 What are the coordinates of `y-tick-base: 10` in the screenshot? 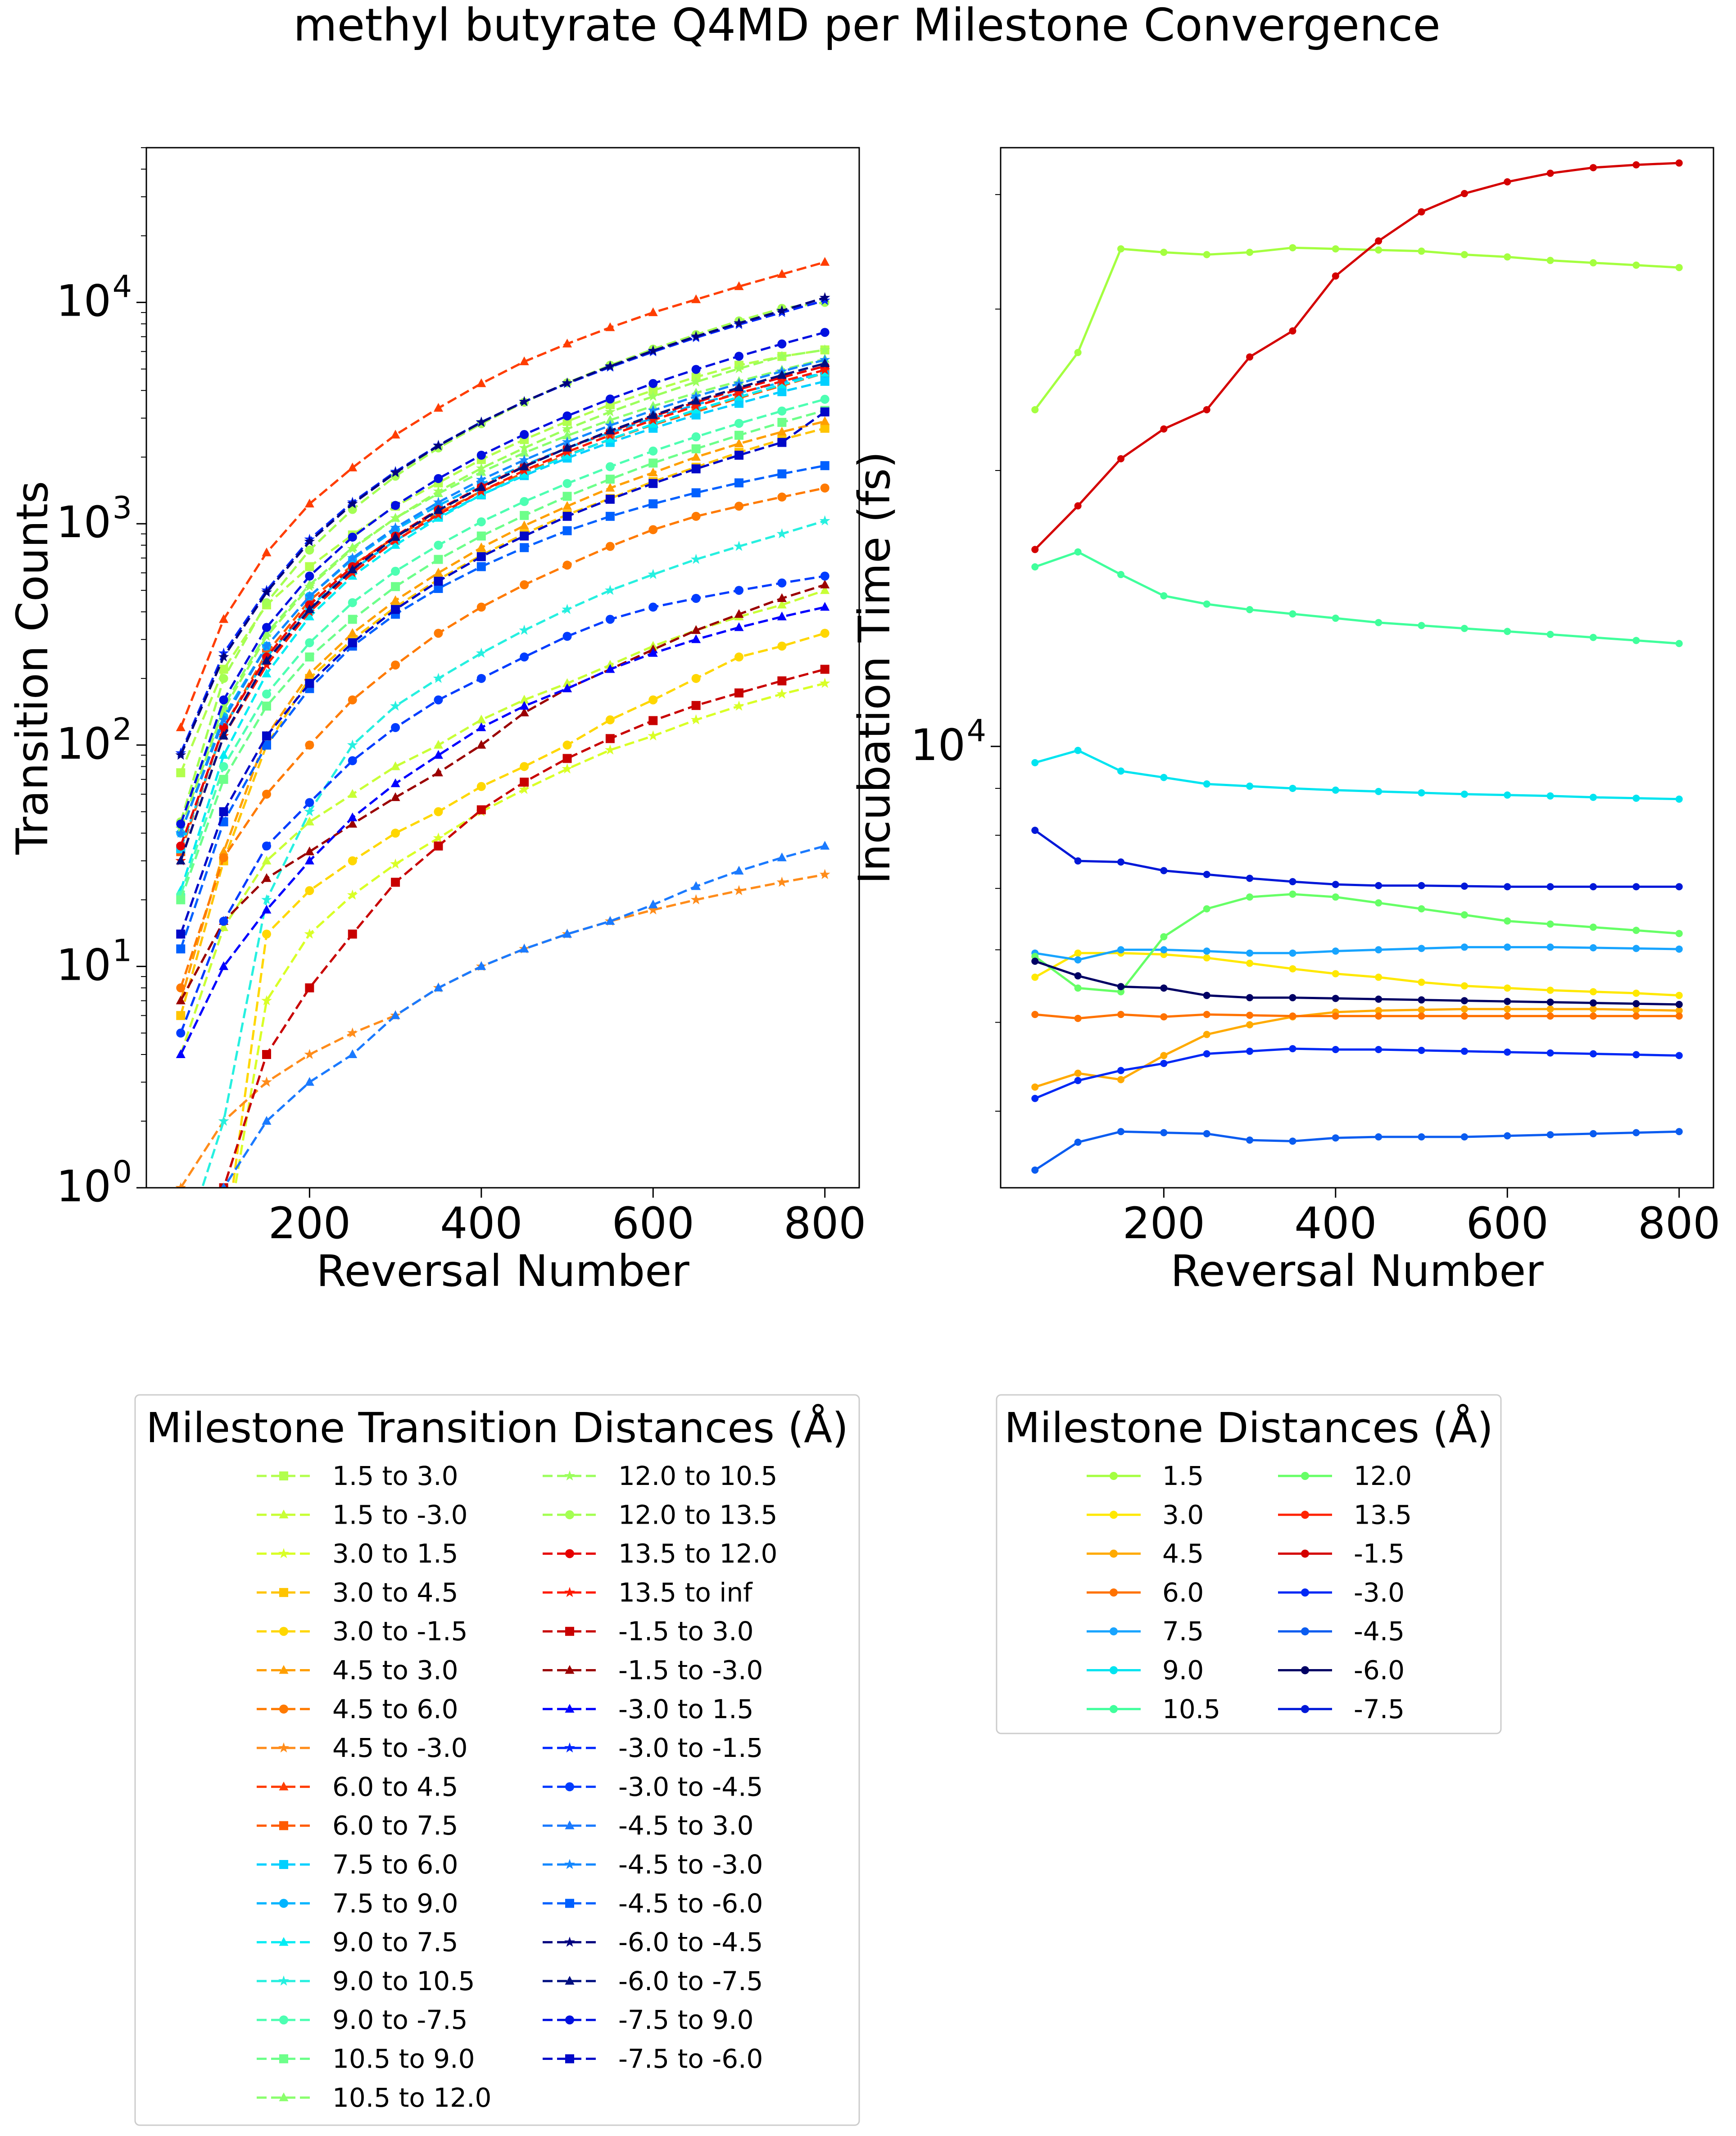 It's located at (83, 965).